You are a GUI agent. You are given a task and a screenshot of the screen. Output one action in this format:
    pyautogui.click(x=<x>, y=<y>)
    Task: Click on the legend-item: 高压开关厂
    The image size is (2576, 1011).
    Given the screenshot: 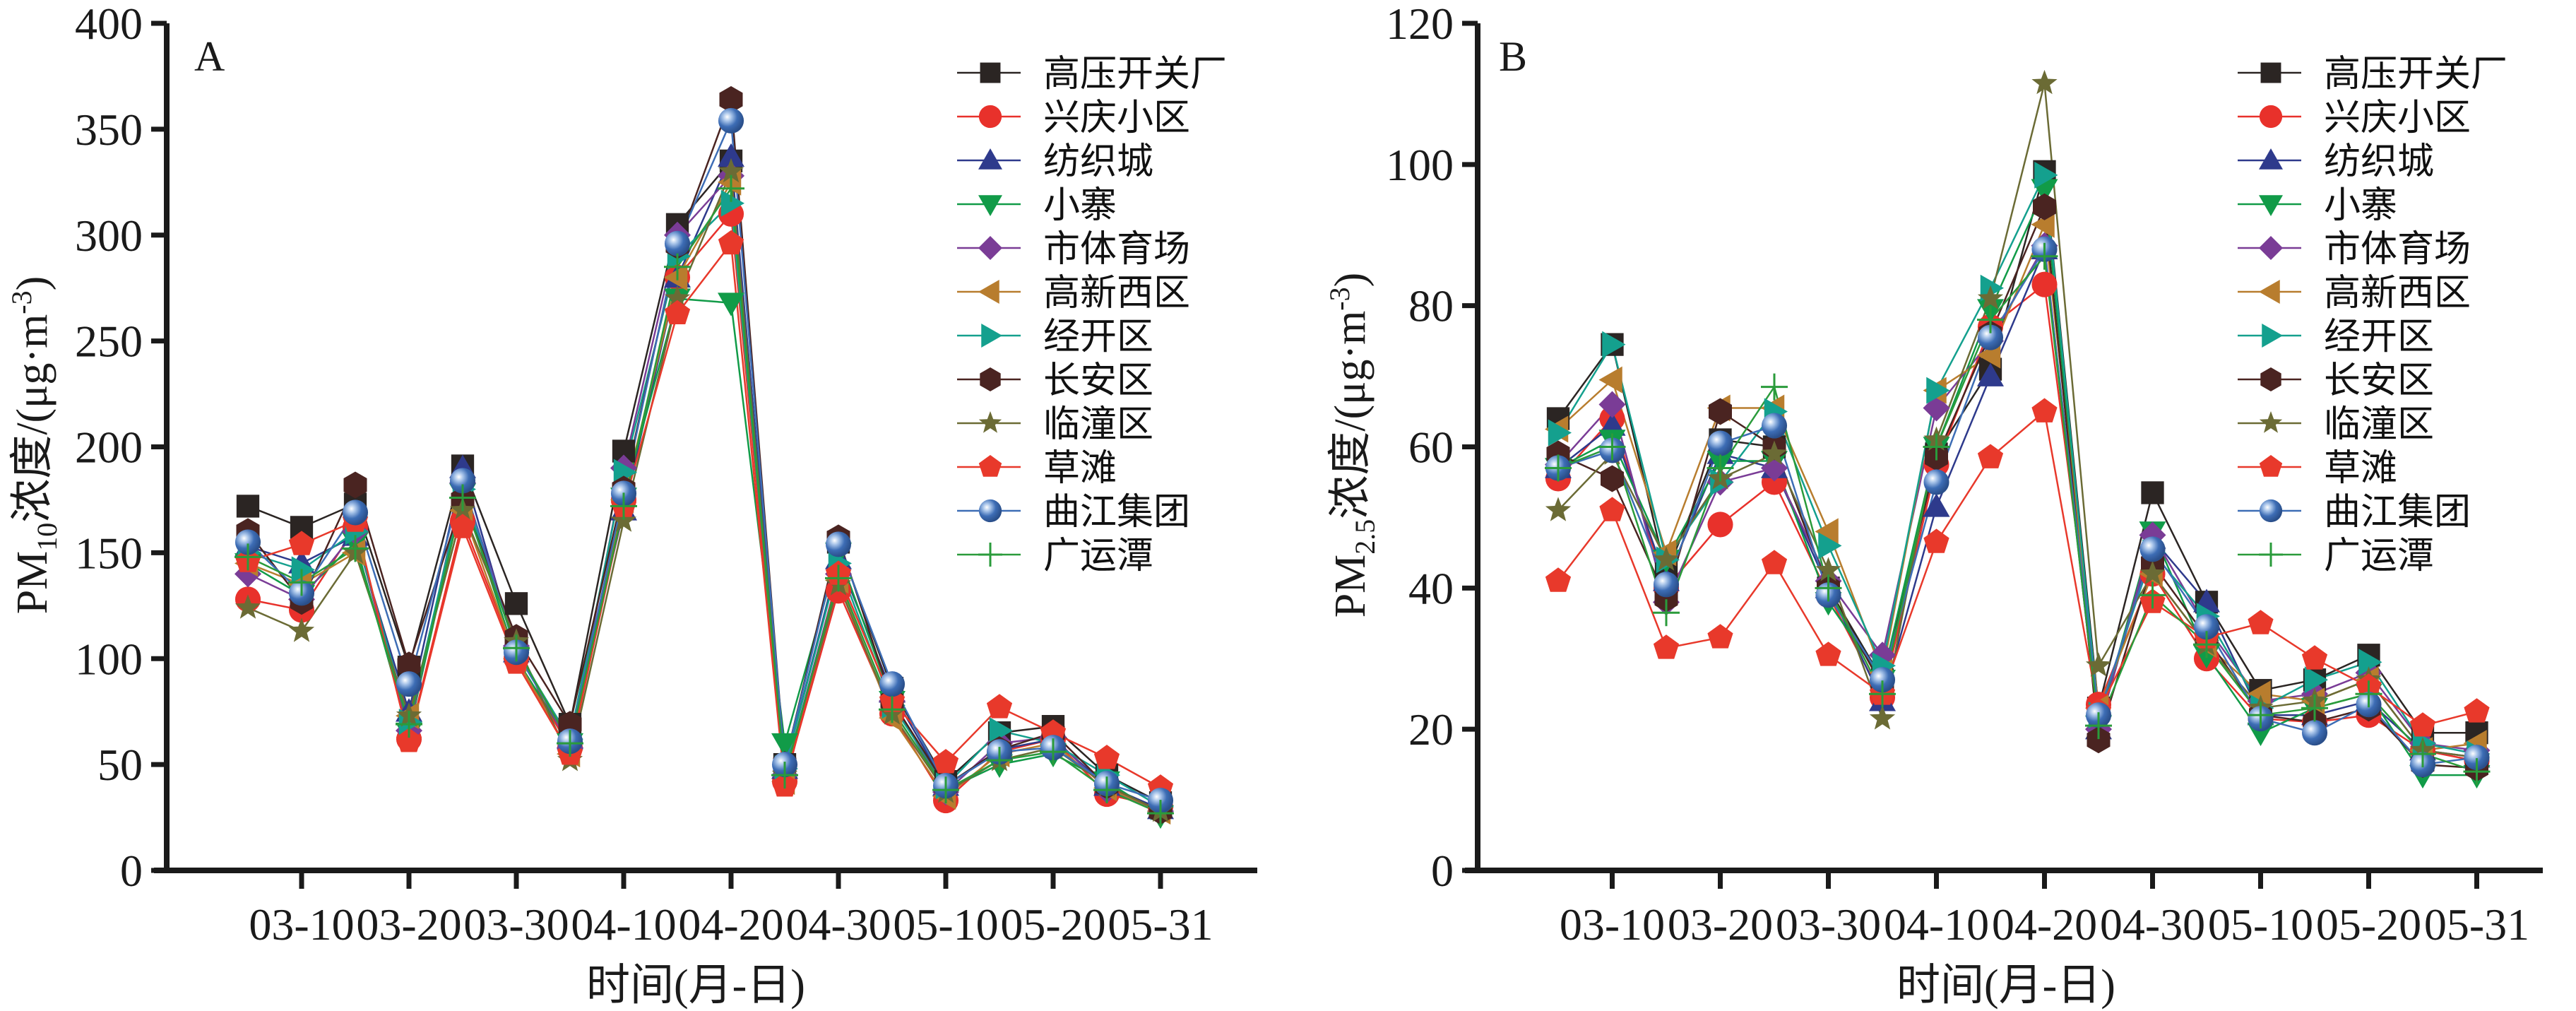 What is the action you would take?
    pyautogui.click(x=1092, y=74)
    